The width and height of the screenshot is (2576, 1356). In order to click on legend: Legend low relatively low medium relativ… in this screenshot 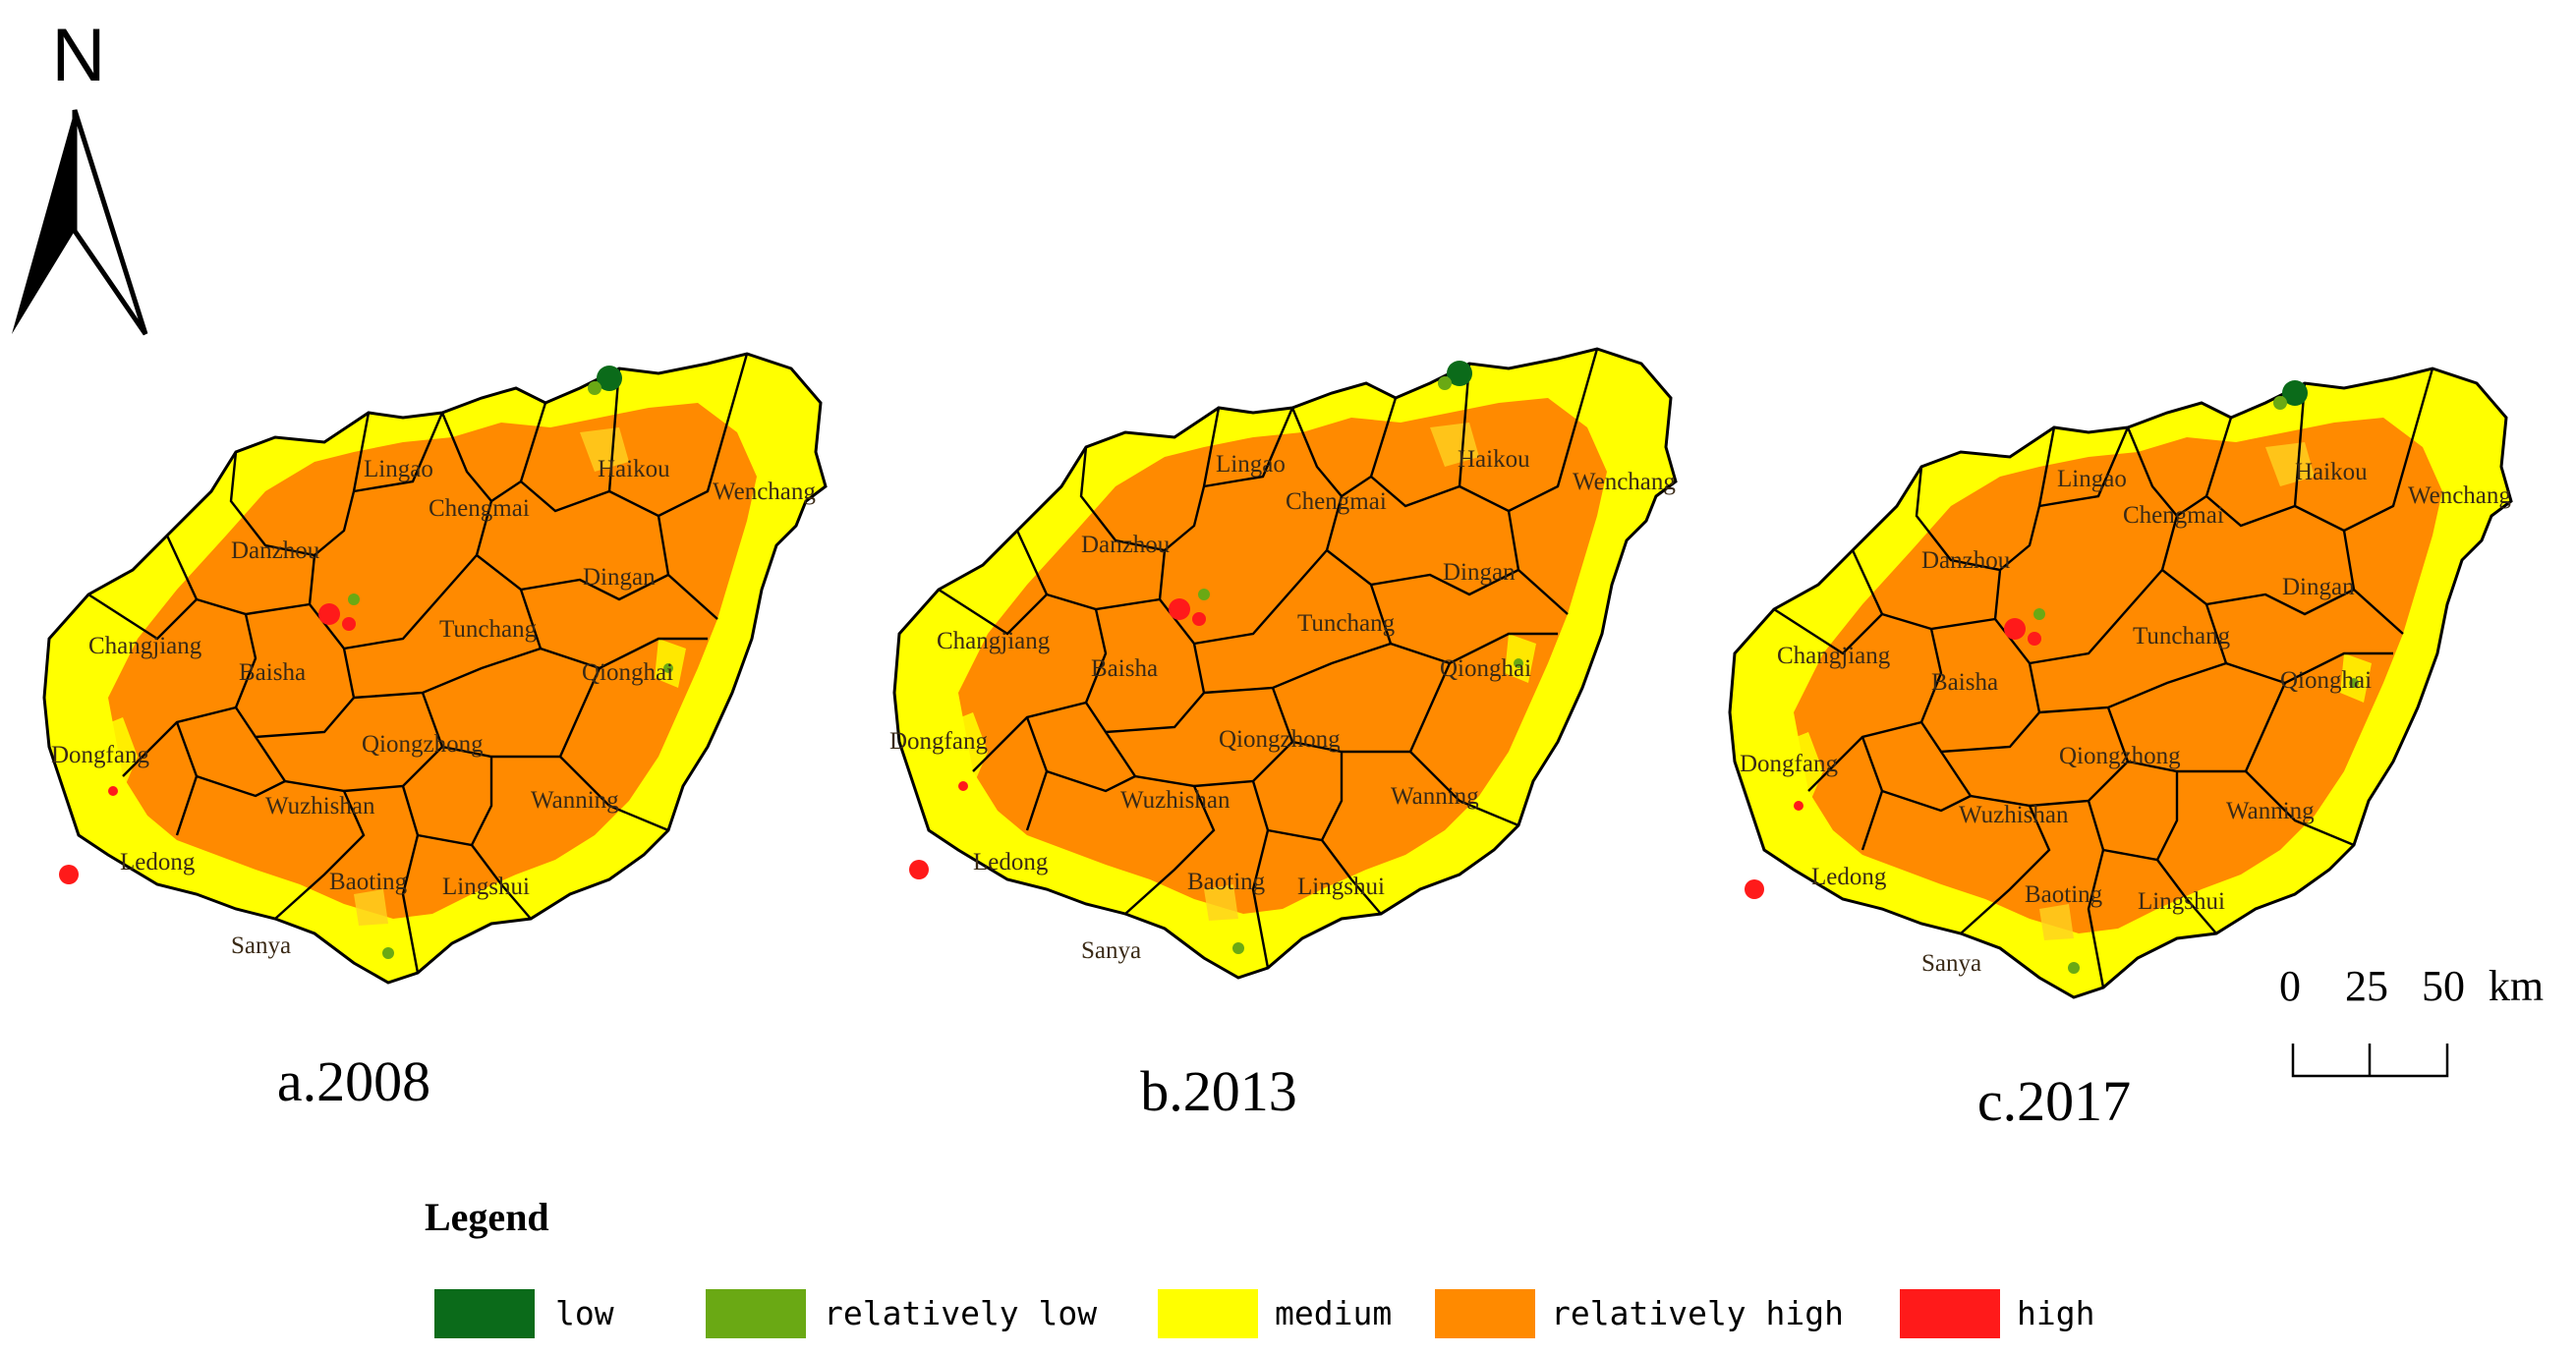, I will do `click(1259, 1266)`.